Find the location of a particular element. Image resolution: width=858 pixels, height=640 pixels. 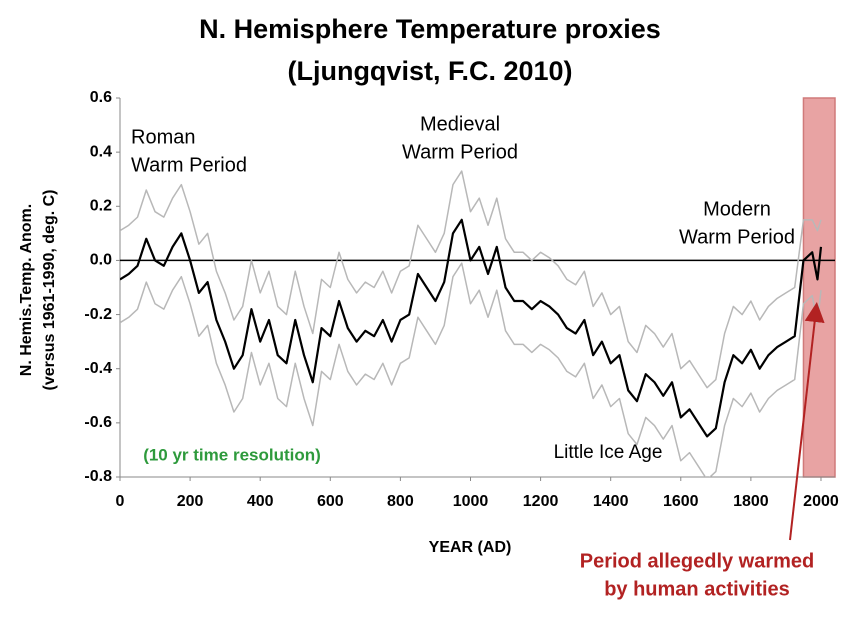

x-tick-label: 400 is located at coordinates (260, 501).